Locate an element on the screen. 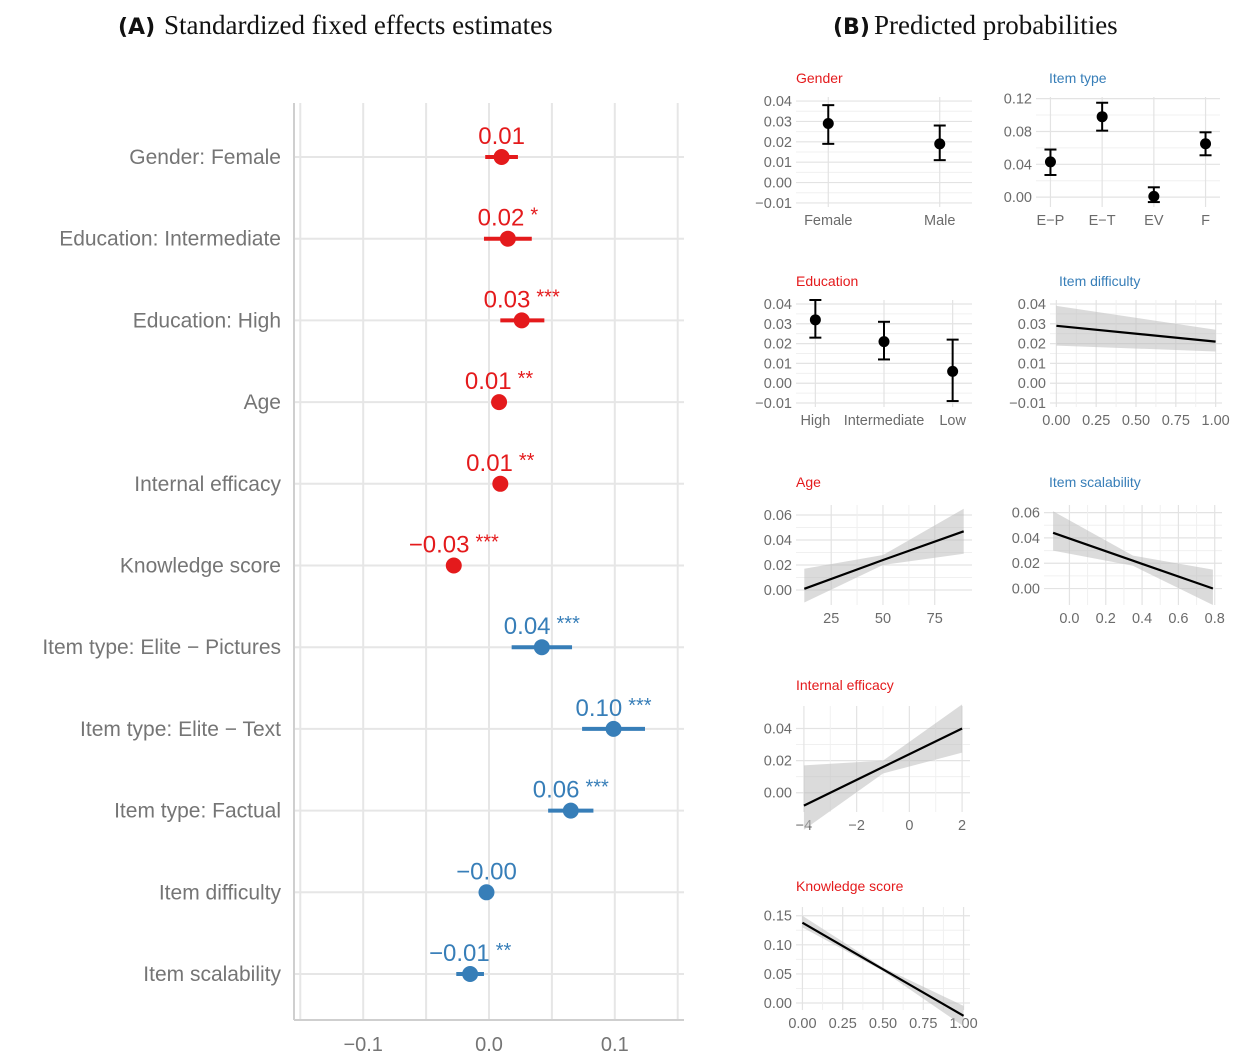  estimate-label: −0.03 *** is located at coordinates (454, 545).